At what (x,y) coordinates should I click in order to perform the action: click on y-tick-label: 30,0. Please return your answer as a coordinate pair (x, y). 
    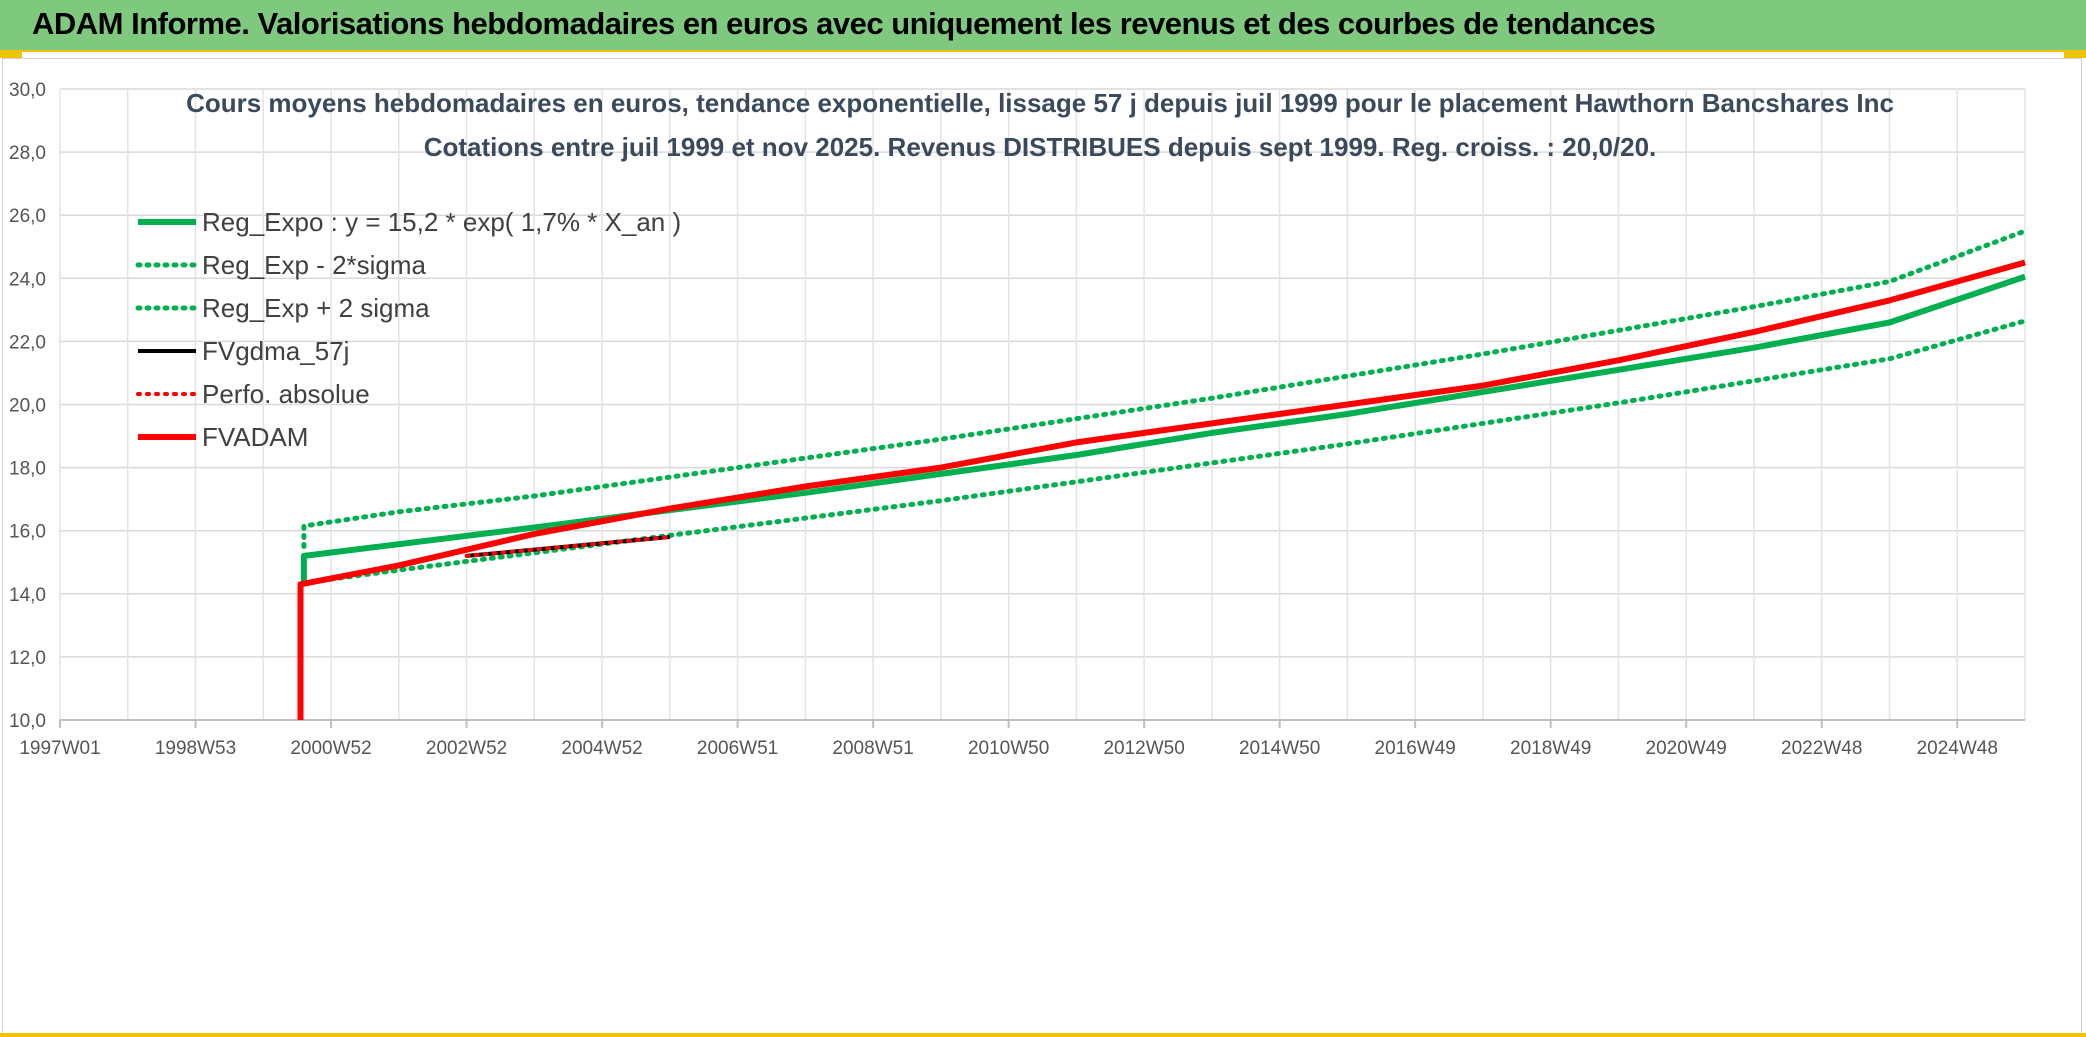
    Looking at the image, I should click on (27, 90).